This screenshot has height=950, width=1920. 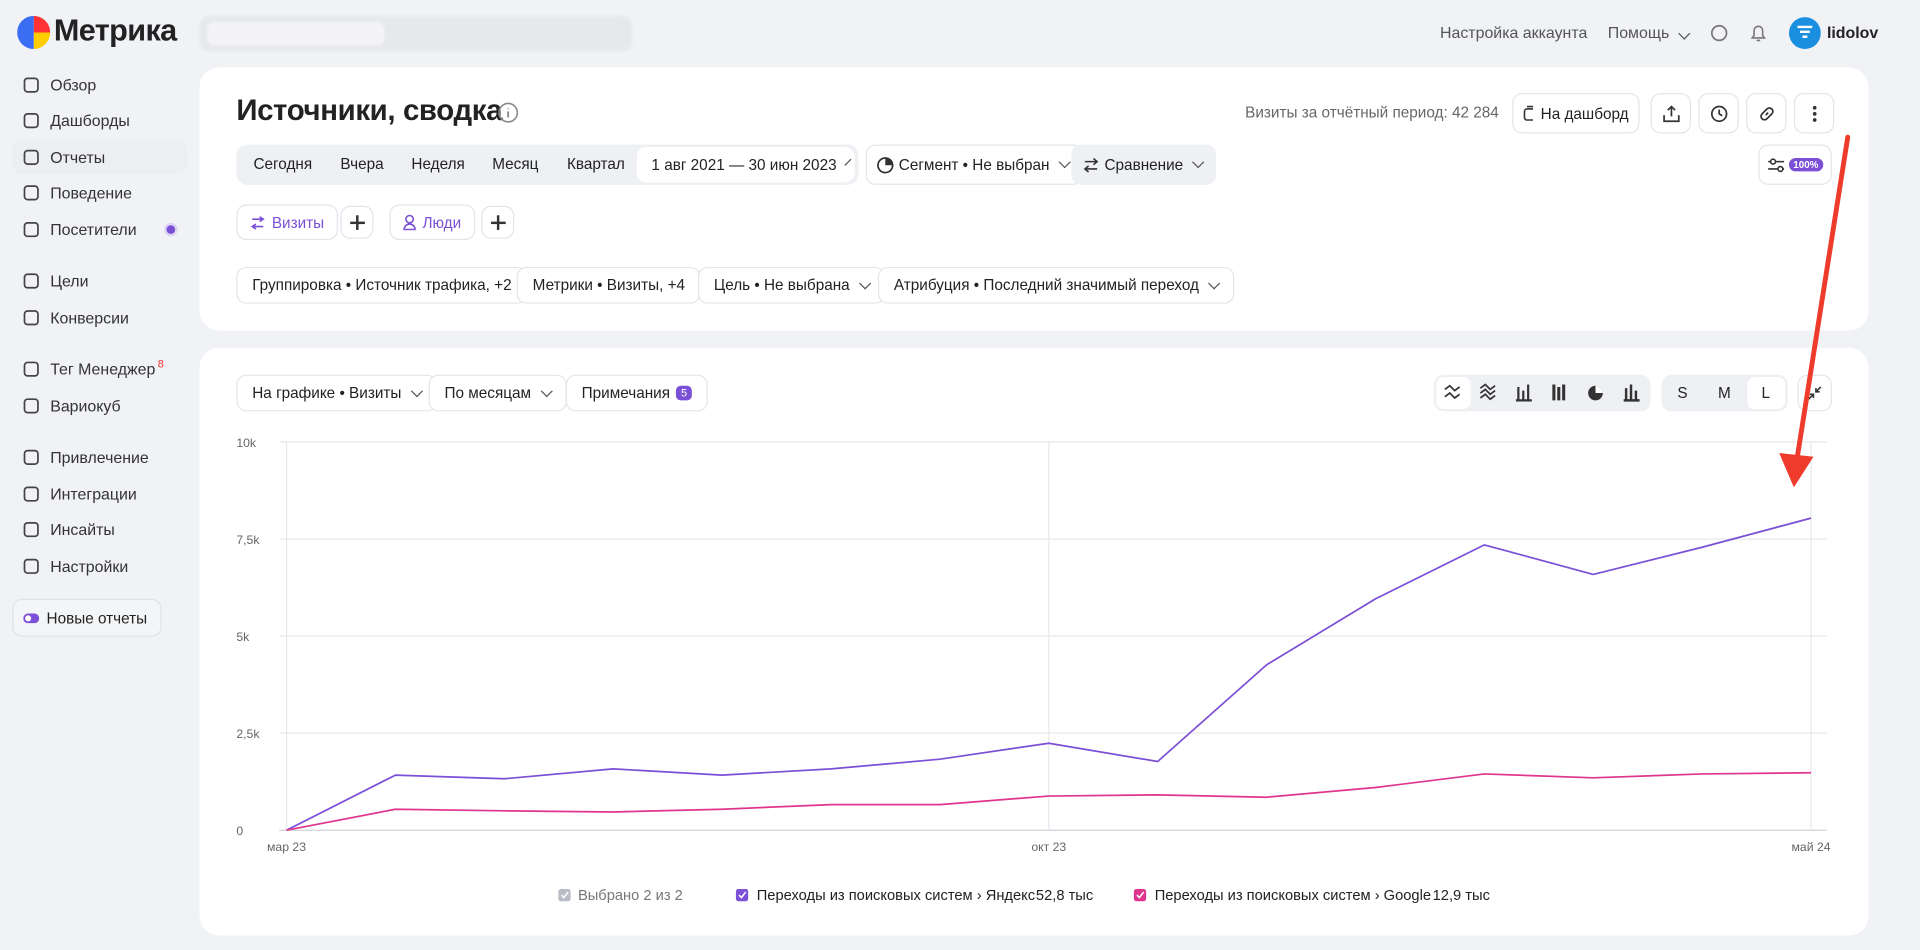 I want to click on x-tick-label: май 24, so click(x=1810, y=847).